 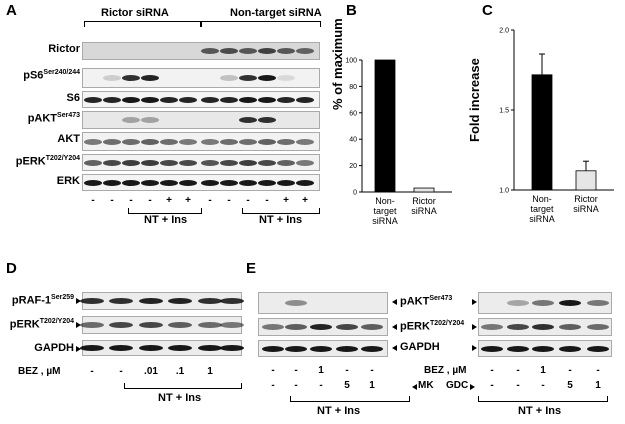 What do you see at coordinates (121, 371) in the screenshot?
I see `bez-value: -` at bounding box center [121, 371].